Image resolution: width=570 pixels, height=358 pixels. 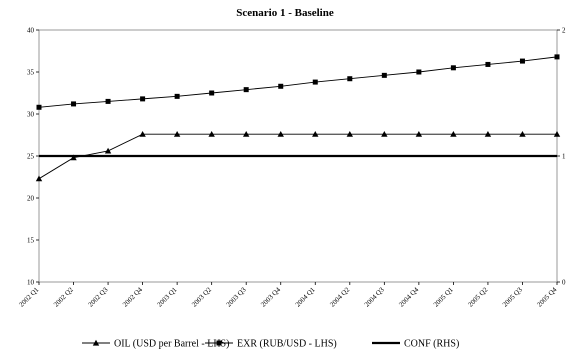 I want to click on x-tick-label: 2003 Q1, so click(x=167, y=296).